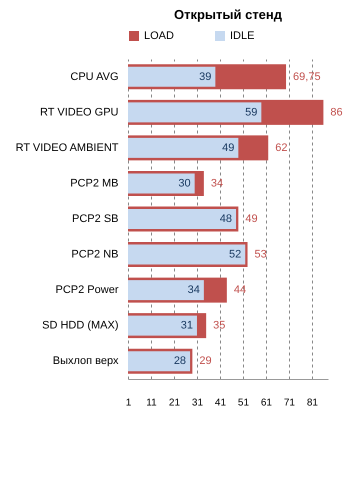 This screenshot has width=347, height=477. I want to click on x-tick-label: 61, so click(266, 403).